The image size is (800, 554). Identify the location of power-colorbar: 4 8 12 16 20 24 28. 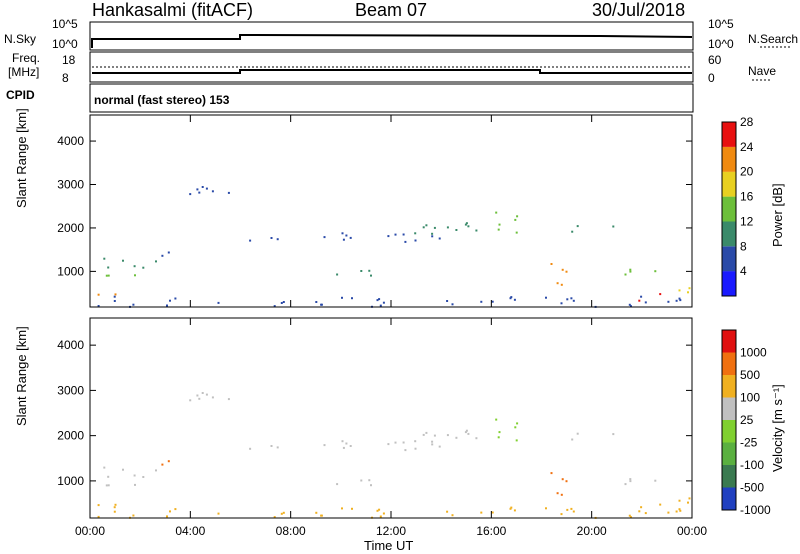
(737, 206).